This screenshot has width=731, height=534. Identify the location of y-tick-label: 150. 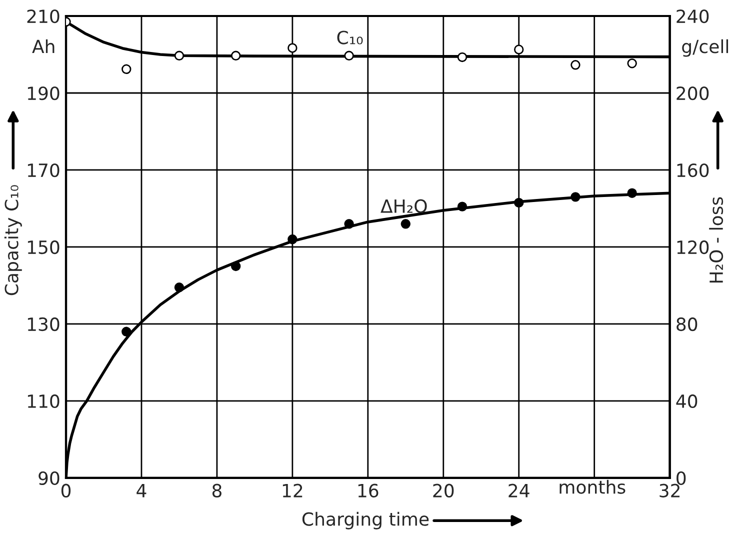
(44, 247).